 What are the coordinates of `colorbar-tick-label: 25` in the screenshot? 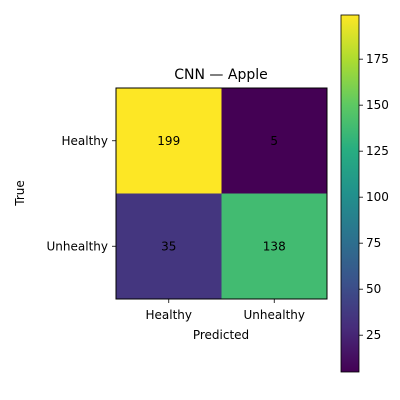 It's located at (373, 335).